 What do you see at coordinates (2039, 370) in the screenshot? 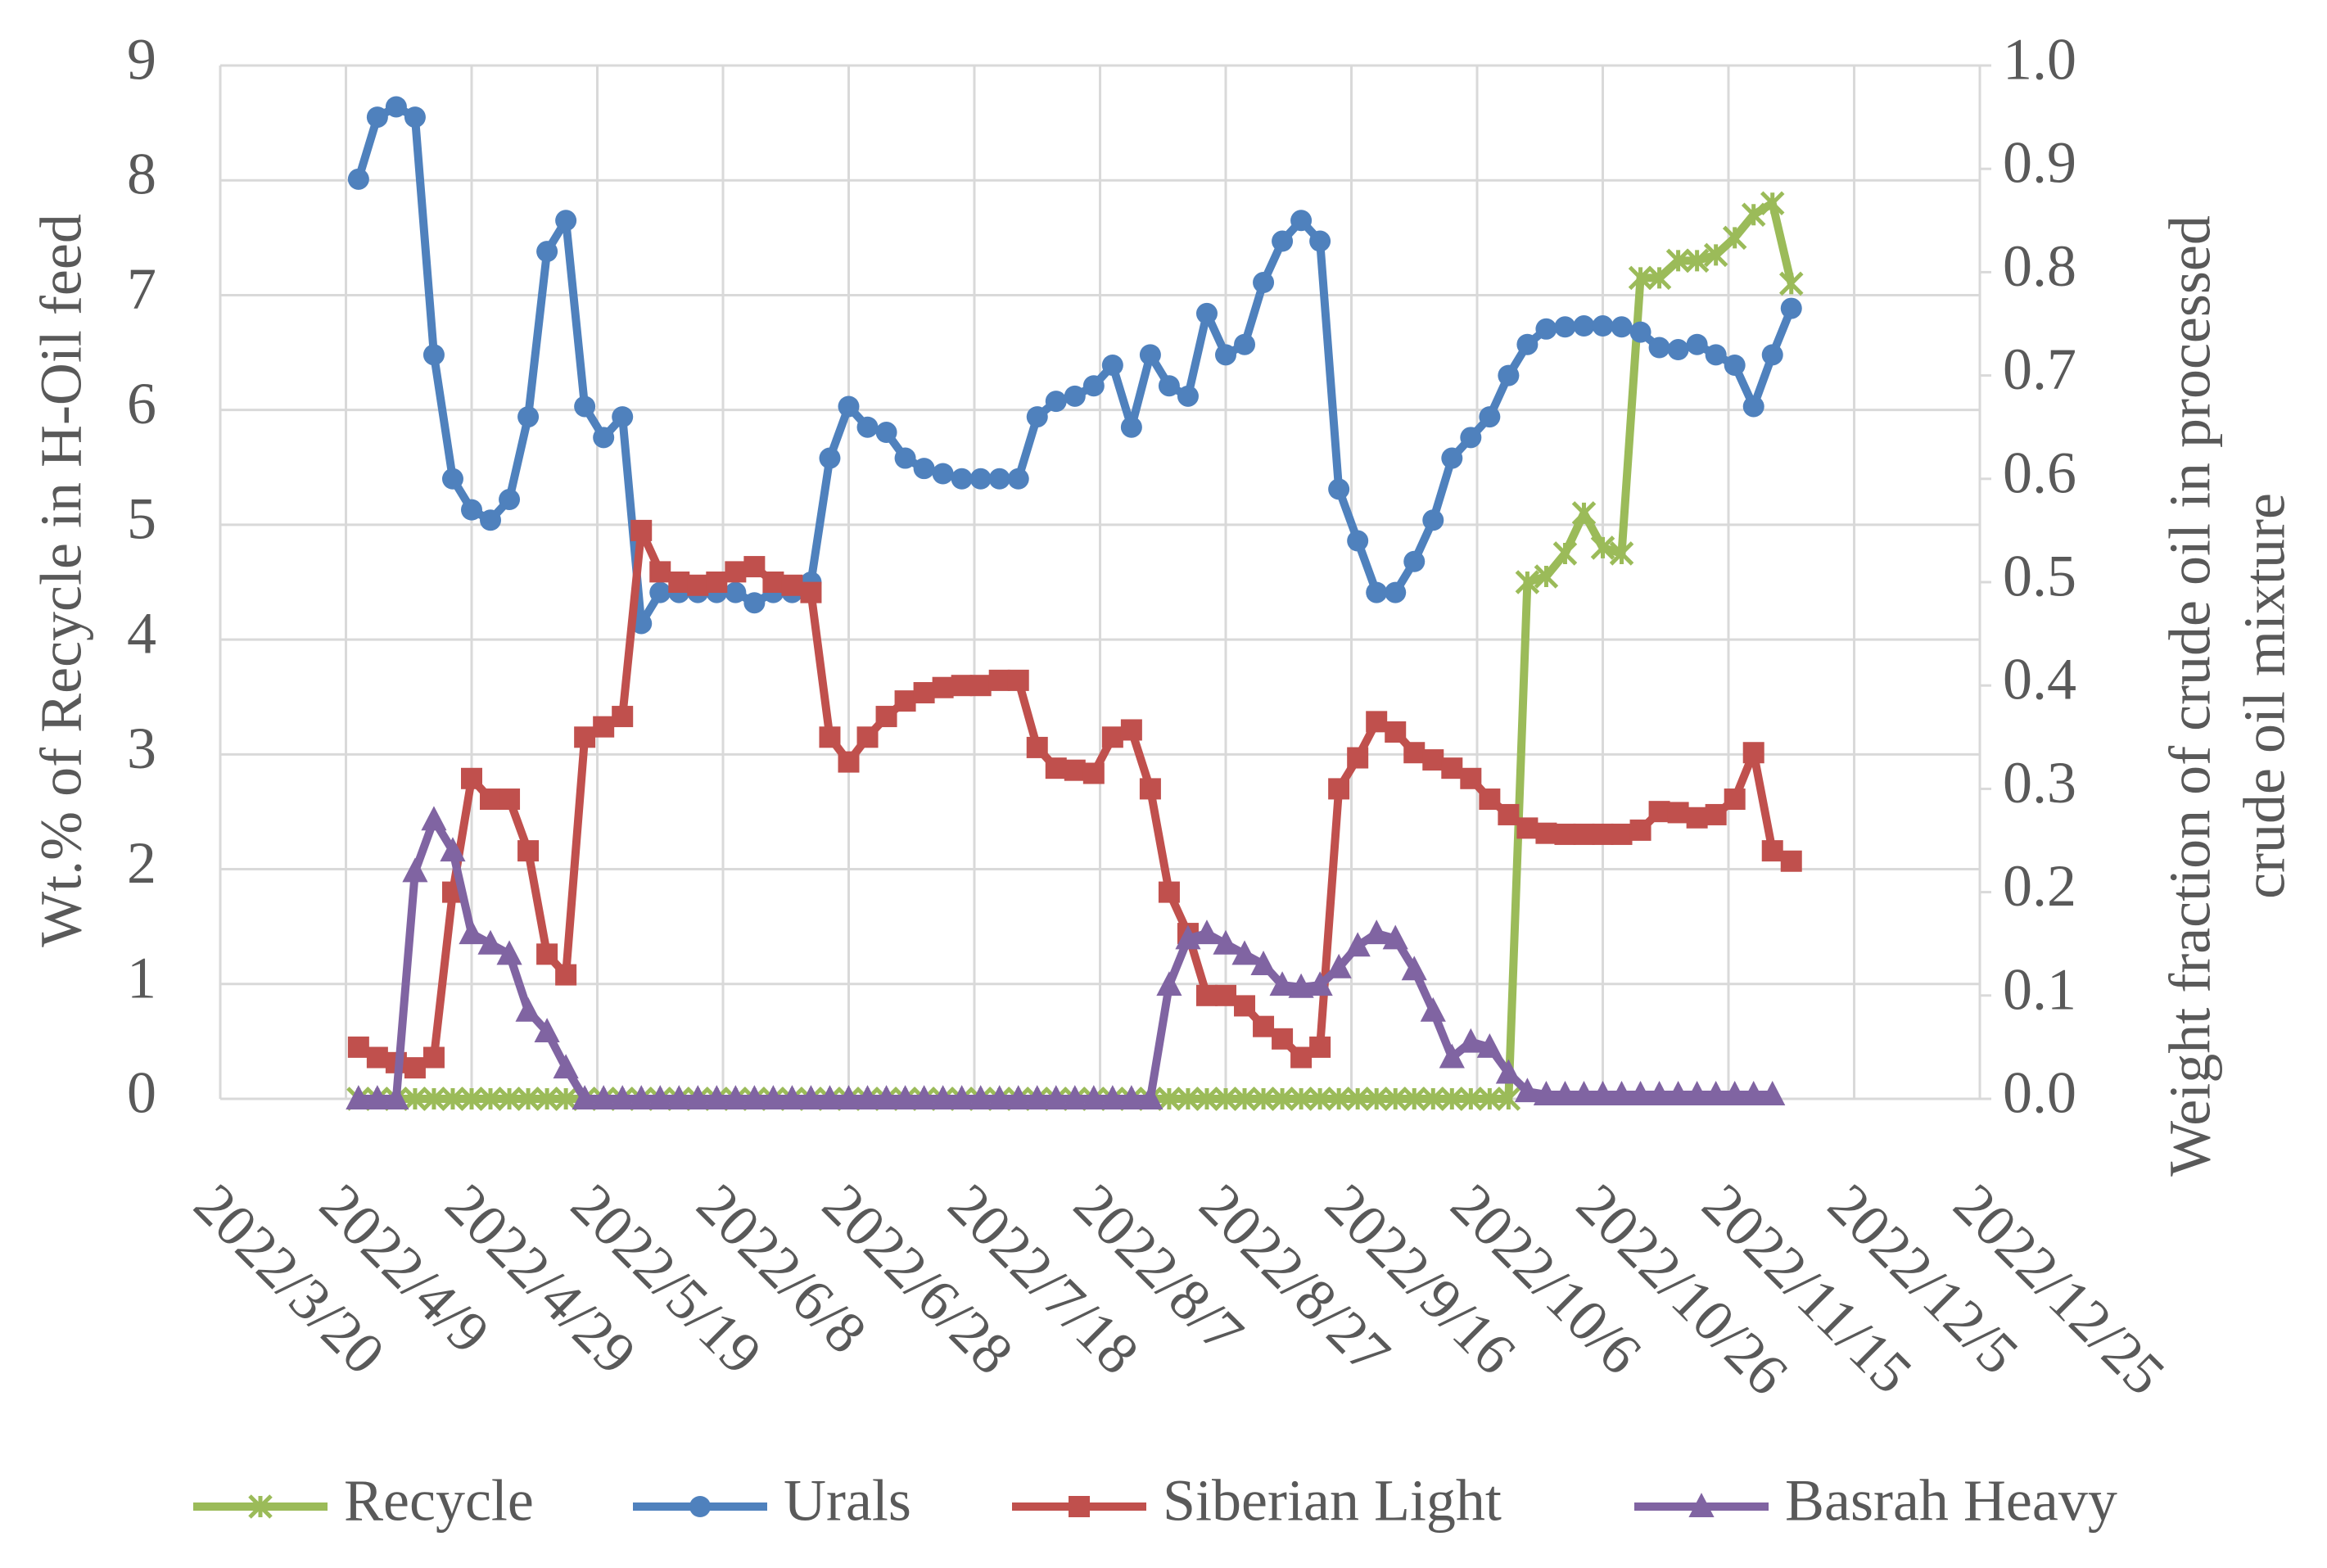
I see `y2-tick-label: 0.7` at bounding box center [2039, 370].